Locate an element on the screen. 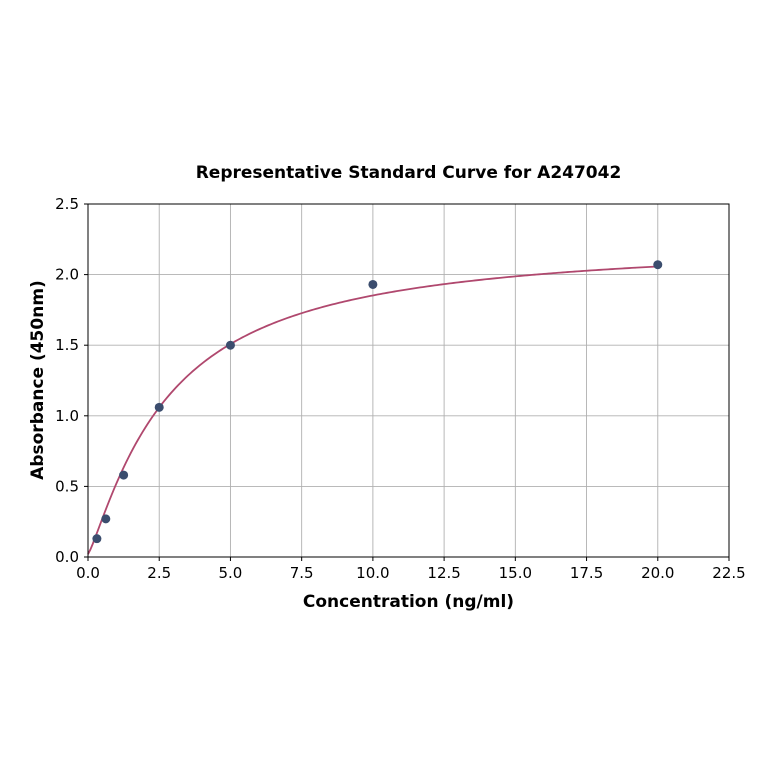 This screenshot has width=764, height=764. y-tick-label: 1.5 is located at coordinates (67, 345).